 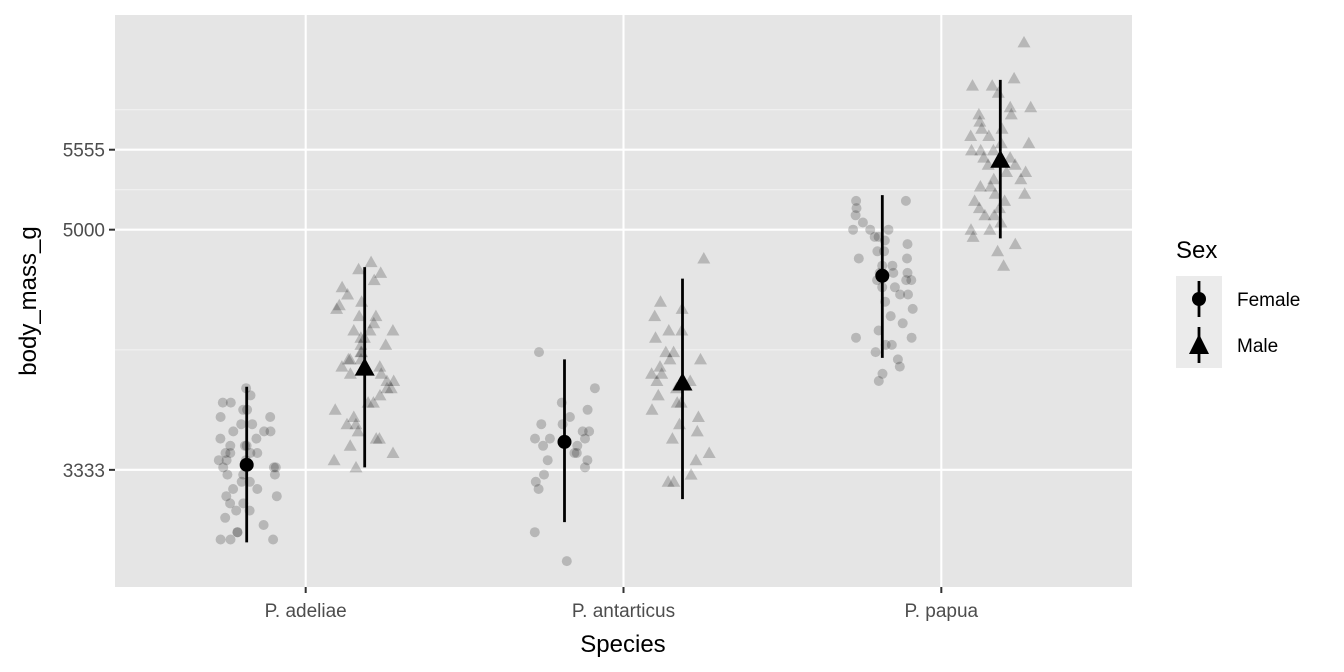 What do you see at coordinates (84, 151) in the screenshot?
I see `y-tick-label-5555: 5555` at bounding box center [84, 151].